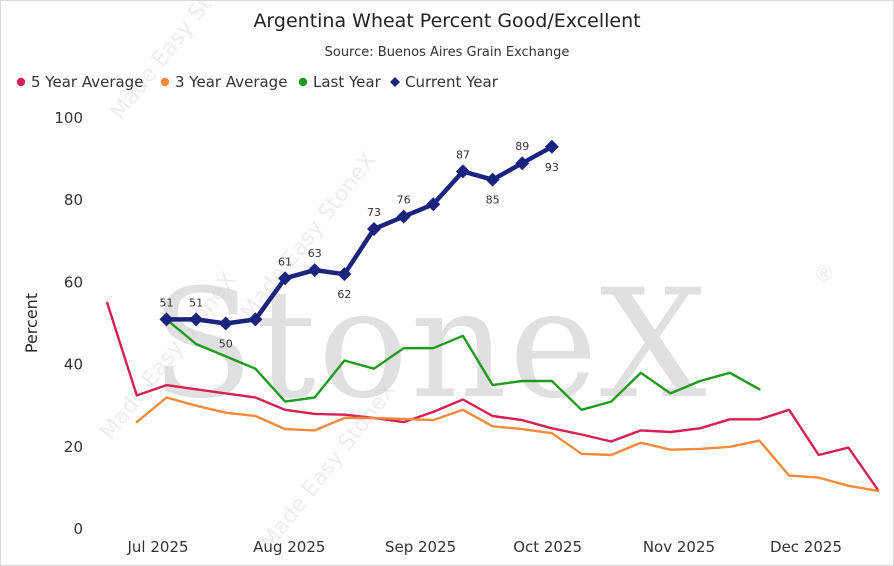 This screenshot has width=894, height=566. I want to click on data-label: 93, so click(552, 167).